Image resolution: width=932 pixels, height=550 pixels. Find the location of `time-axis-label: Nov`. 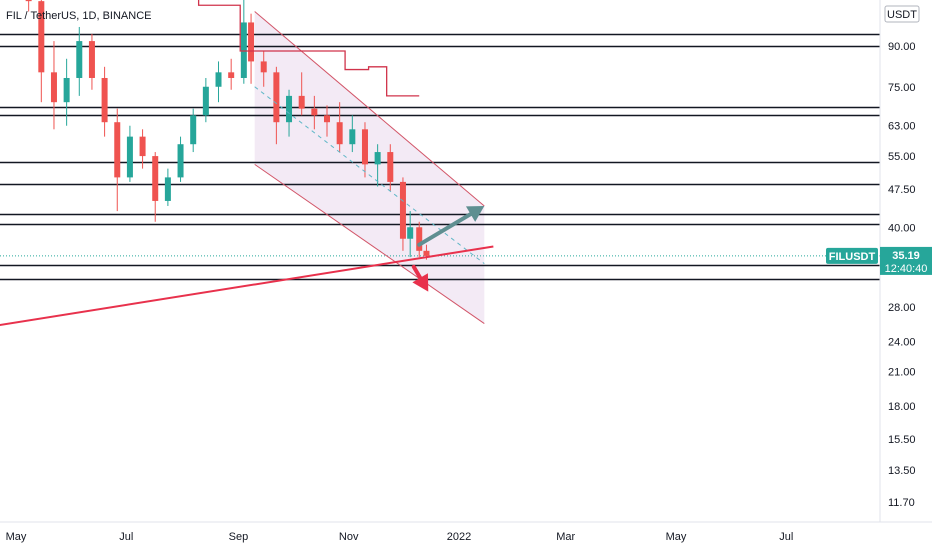

time-axis-label: Nov is located at coordinates (349, 537).